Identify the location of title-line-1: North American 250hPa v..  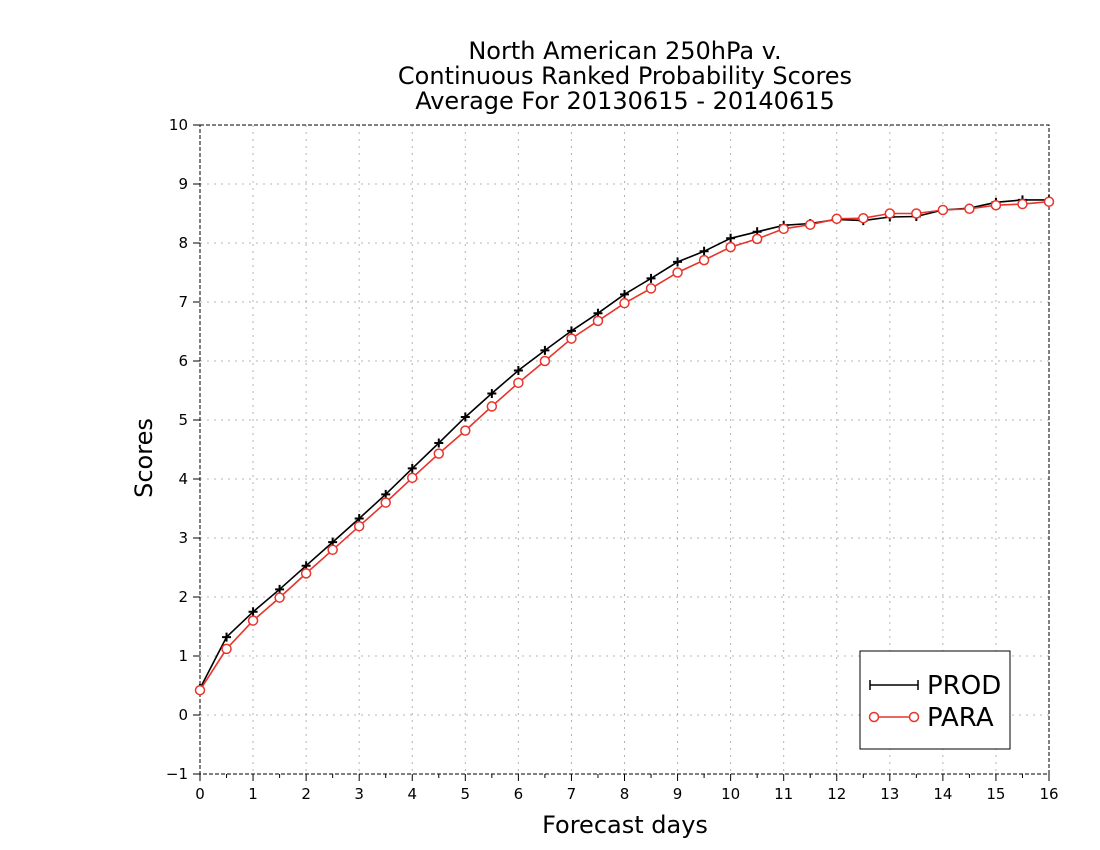
(624, 51).